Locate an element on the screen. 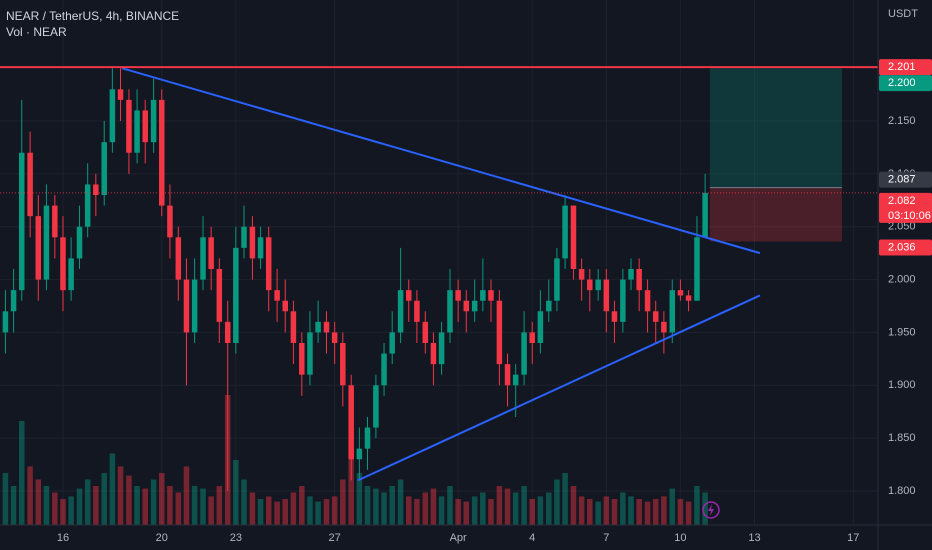 This screenshot has width=932, height=550. y-tick-label: 2.150 is located at coordinates (902, 121).